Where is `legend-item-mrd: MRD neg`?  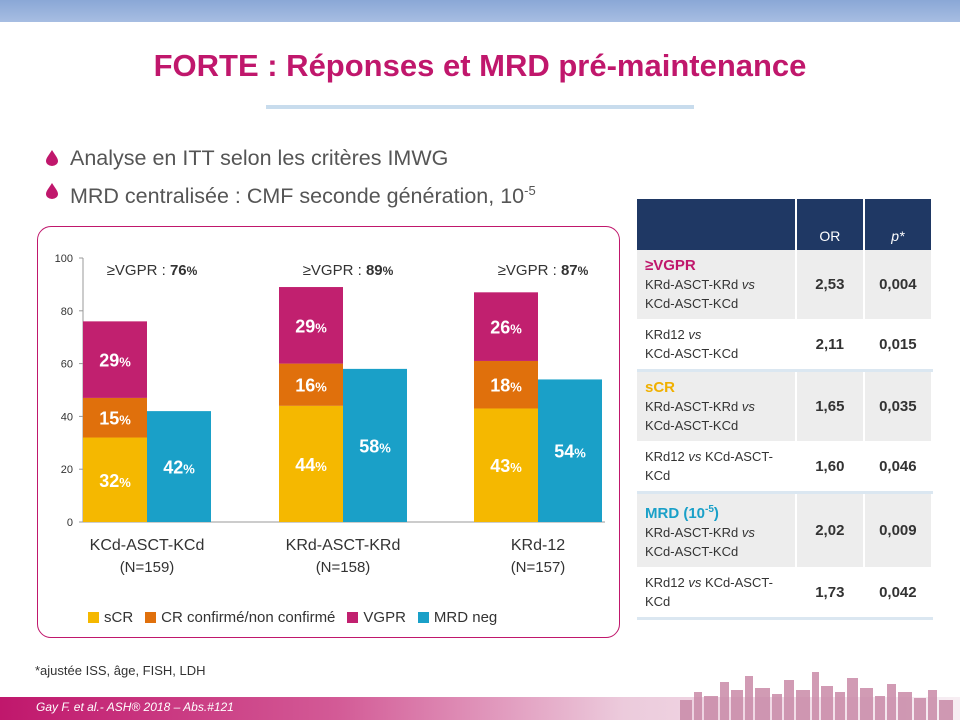 legend-item-mrd: MRD neg is located at coordinates (457, 617).